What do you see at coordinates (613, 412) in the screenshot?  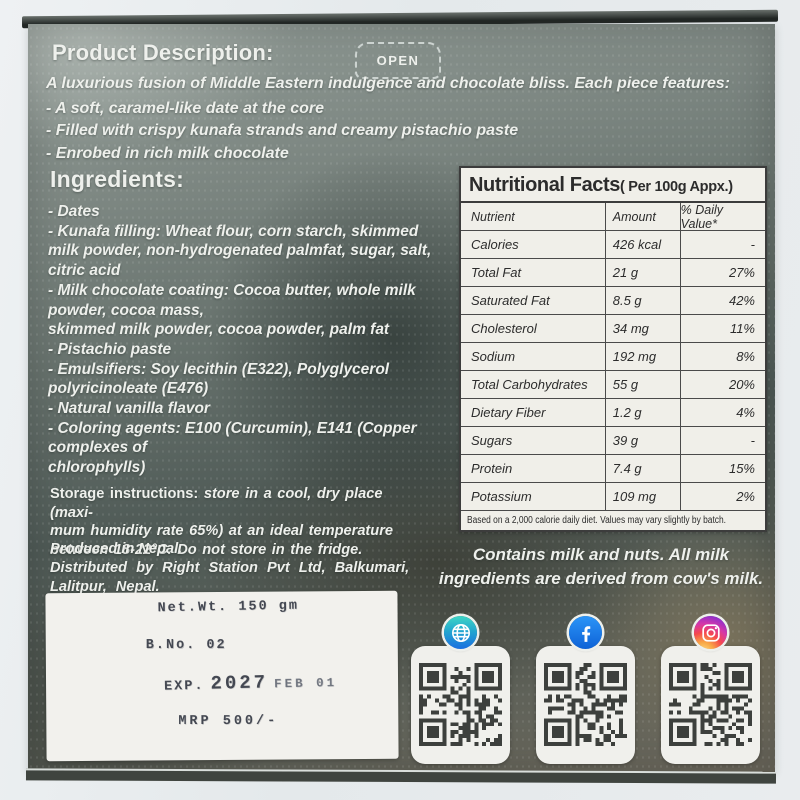 I see `table-row: Dietary Fiber 1.2 g 4%` at bounding box center [613, 412].